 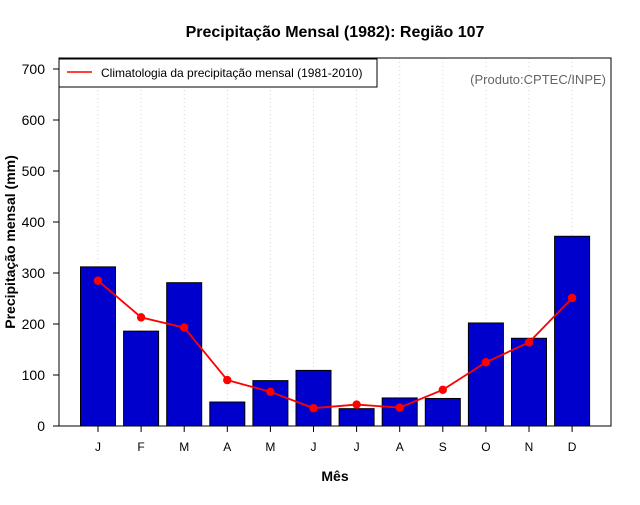 What do you see at coordinates (10, 242) in the screenshot?
I see `y-axis-title: Precipitação mensal (mm)` at bounding box center [10, 242].